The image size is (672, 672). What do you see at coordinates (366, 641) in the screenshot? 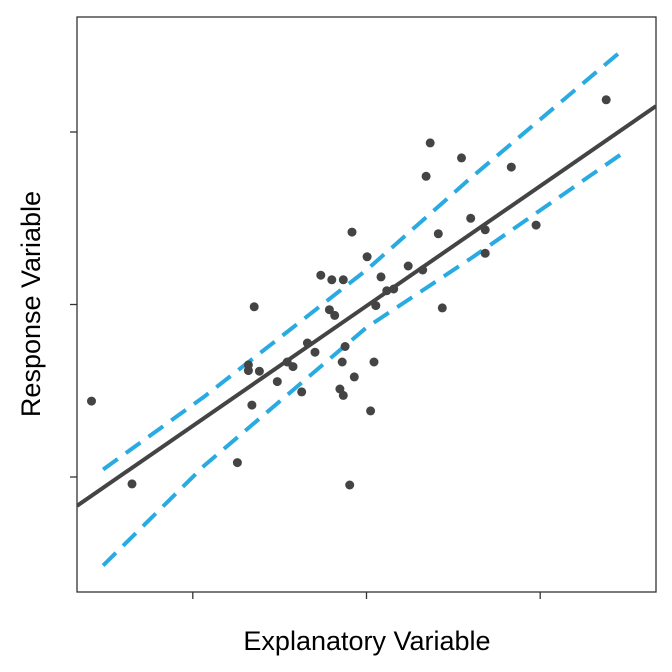
I see `x-axis-title: Explanatory Variable` at bounding box center [366, 641].